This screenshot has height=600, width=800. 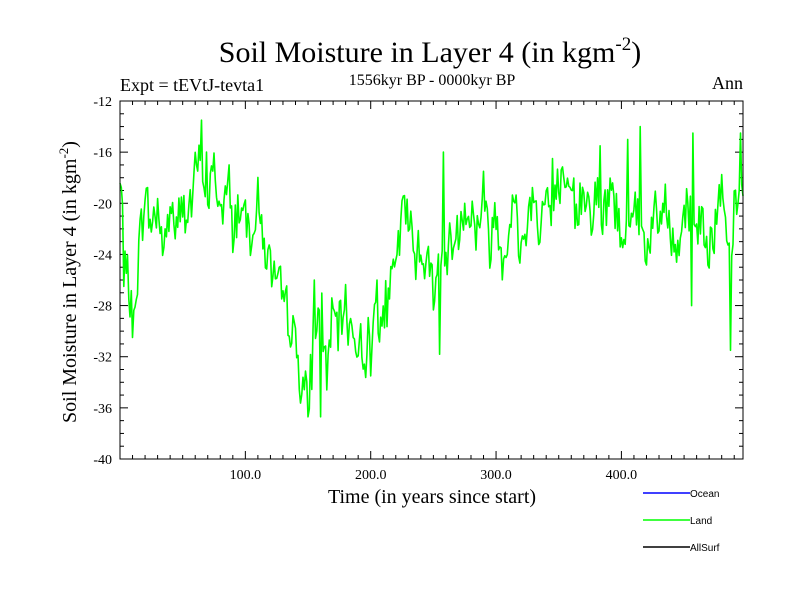 What do you see at coordinates (727, 83) in the screenshot?
I see `season-label: Ann` at bounding box center [727, 83].